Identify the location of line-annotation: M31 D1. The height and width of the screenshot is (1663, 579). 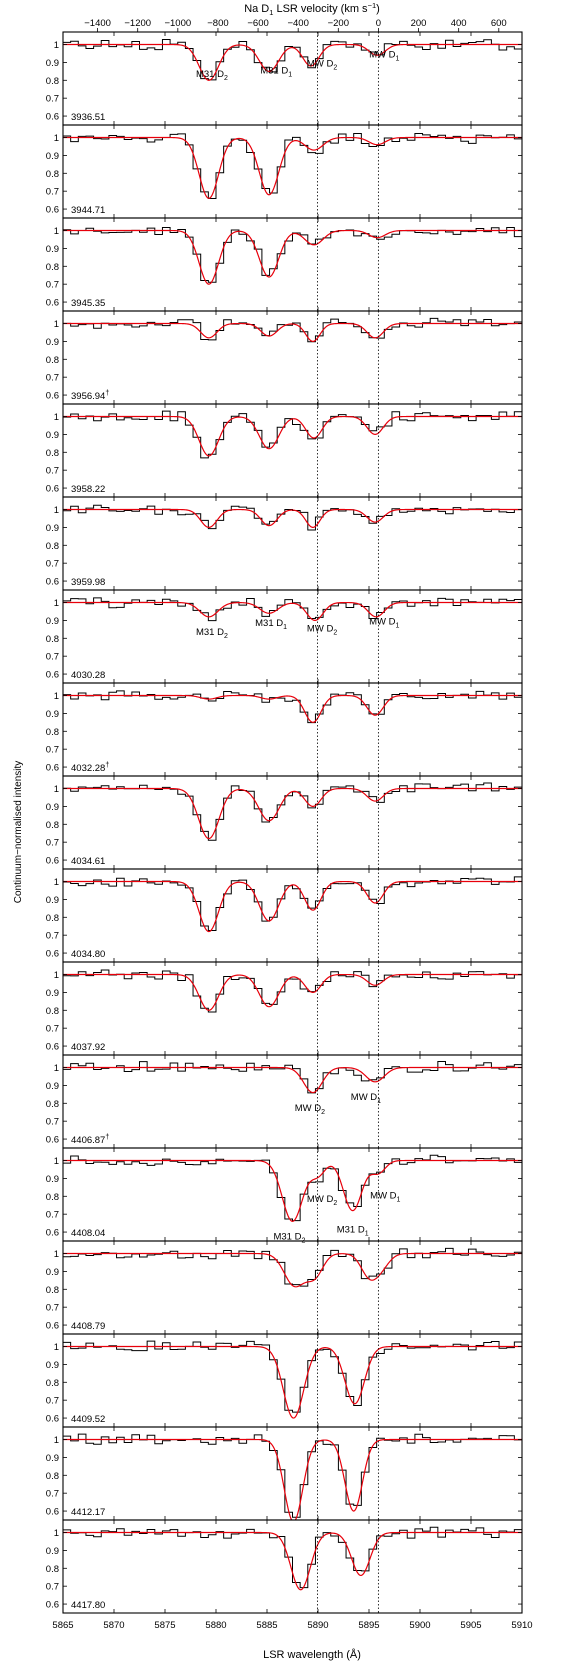
(271, 624).